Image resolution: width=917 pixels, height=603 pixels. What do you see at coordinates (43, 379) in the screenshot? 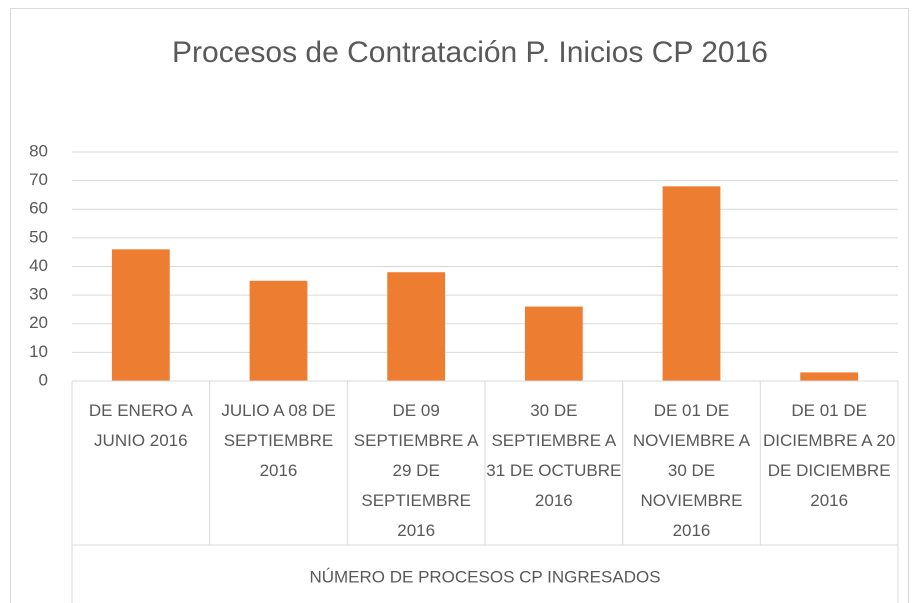
I see `y-tick-label: 0` at bounding box center [43, 379].